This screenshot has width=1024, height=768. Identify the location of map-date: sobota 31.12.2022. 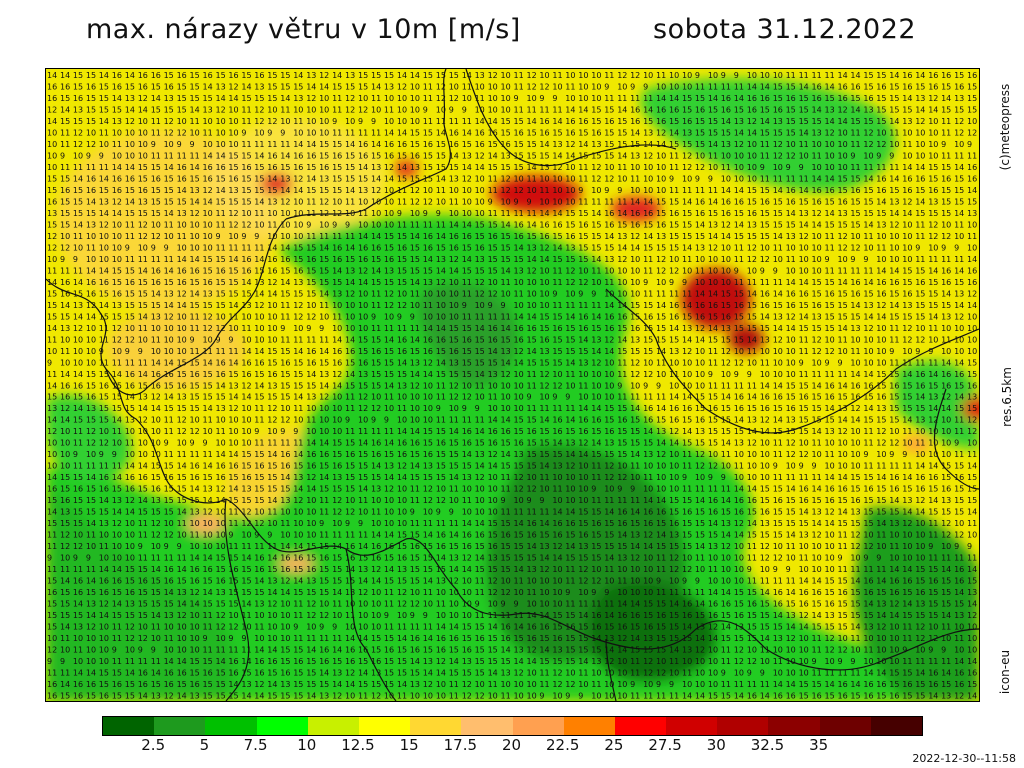
(784, 29).